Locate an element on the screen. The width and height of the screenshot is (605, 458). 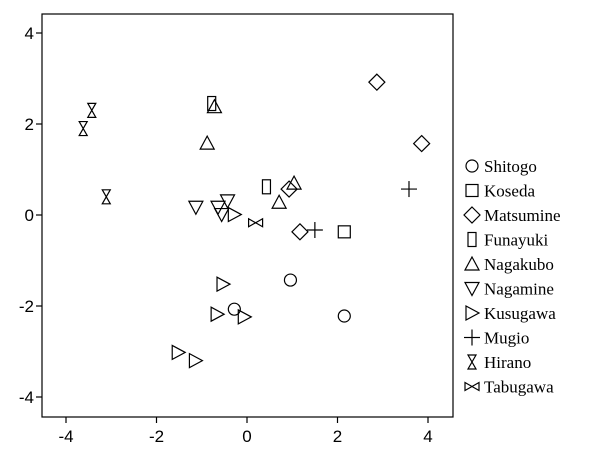
y-tick-label: -2 is located at coordinates (26, 306).